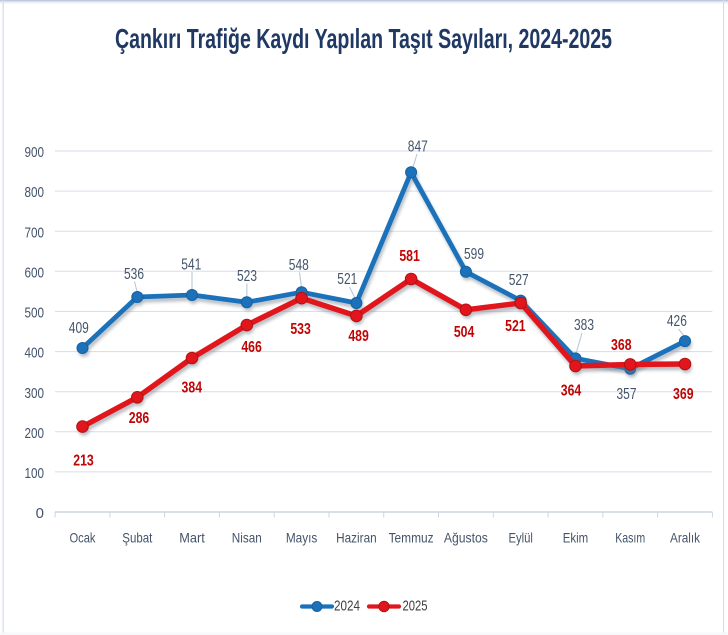 The height and width of the screenshot is (635, 728). What do you see at coordinates (356, 537) in the screenshot?
I see `svg-text: Haziran` at bounding box center [356, 537].